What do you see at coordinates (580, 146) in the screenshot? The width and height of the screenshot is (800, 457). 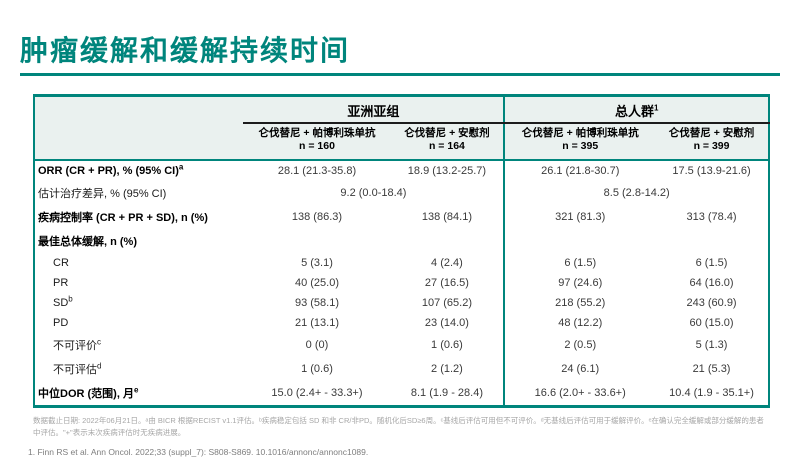 I see `arm-n: n = 395` at bounding box center [580, 146].